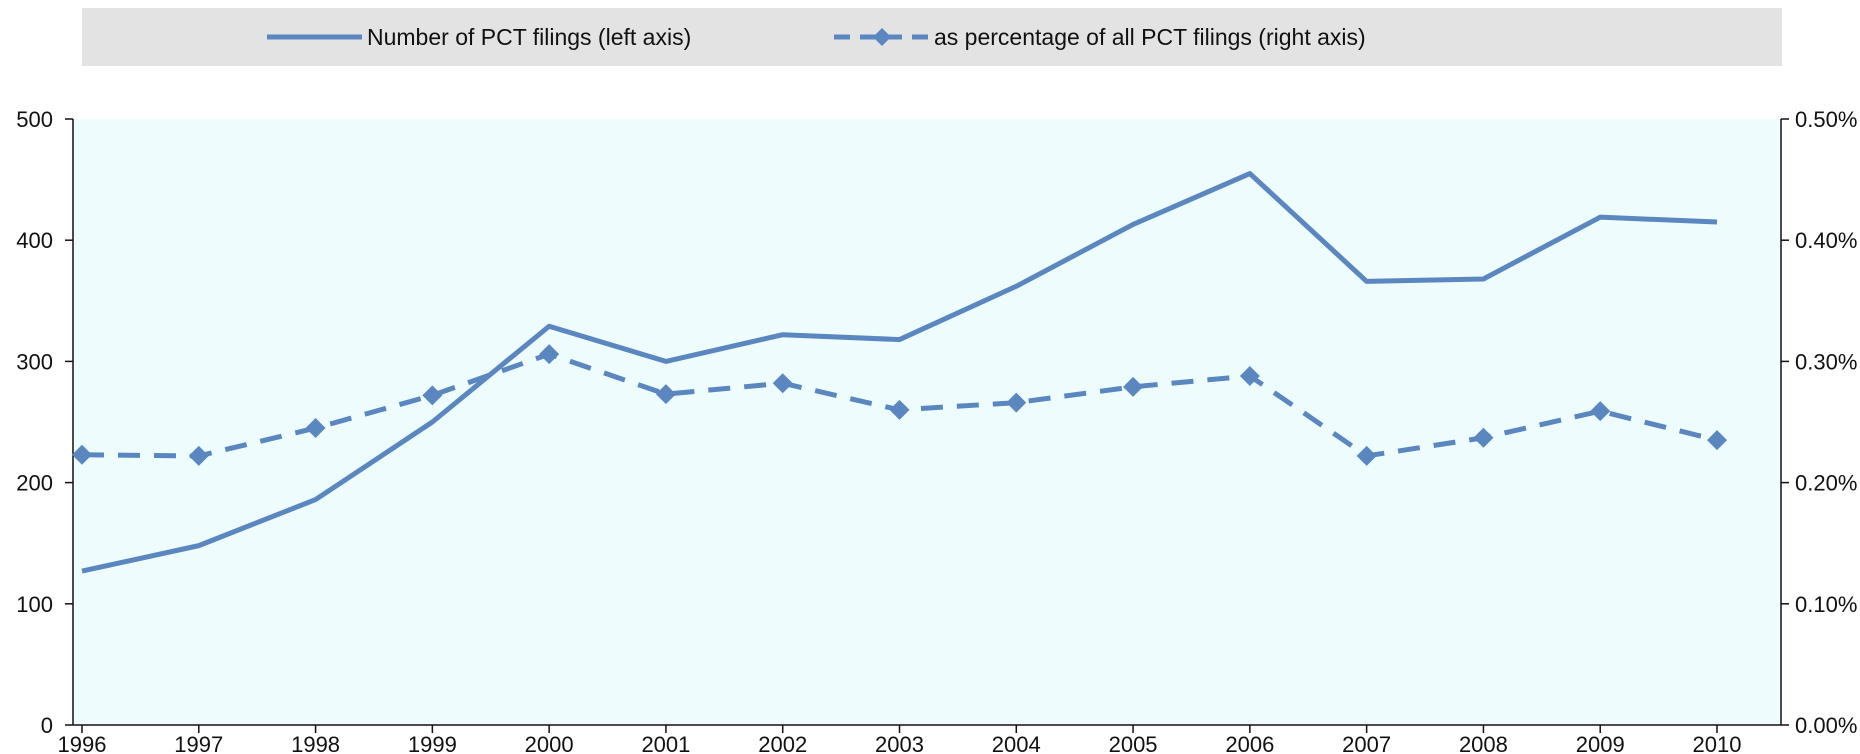 This screenshot has height=754, width=1860. Describe the element at coordinates (1826, 361) in the screenshot. I see `y-right-tick-label: 0.30%` at that location.